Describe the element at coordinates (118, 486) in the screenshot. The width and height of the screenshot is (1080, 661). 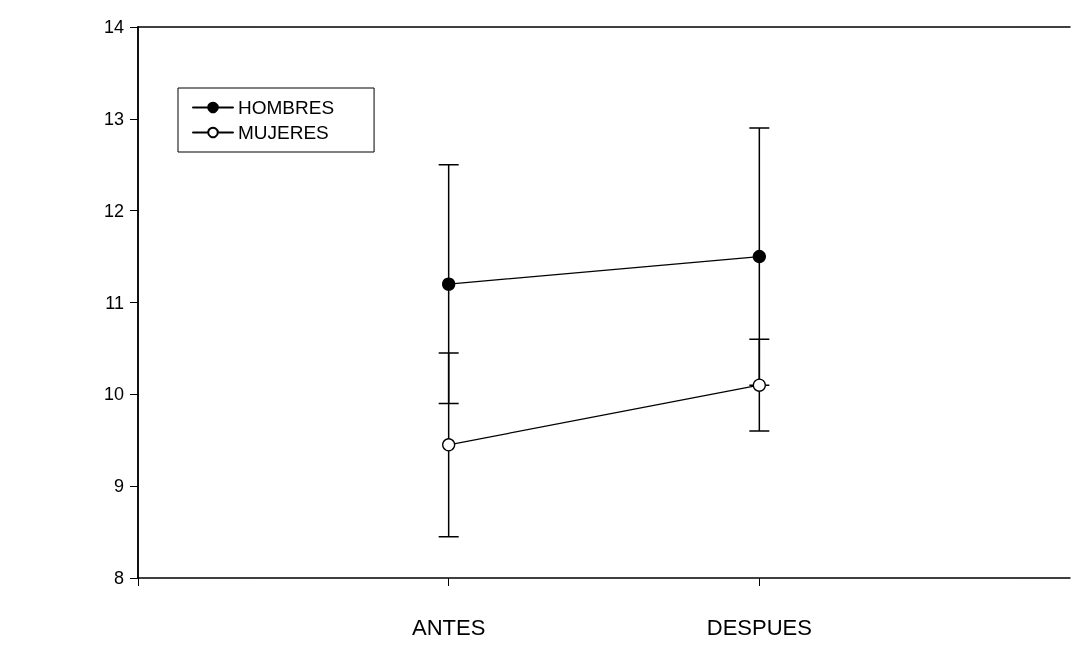
I see `y-tick-label: 9` at that location.